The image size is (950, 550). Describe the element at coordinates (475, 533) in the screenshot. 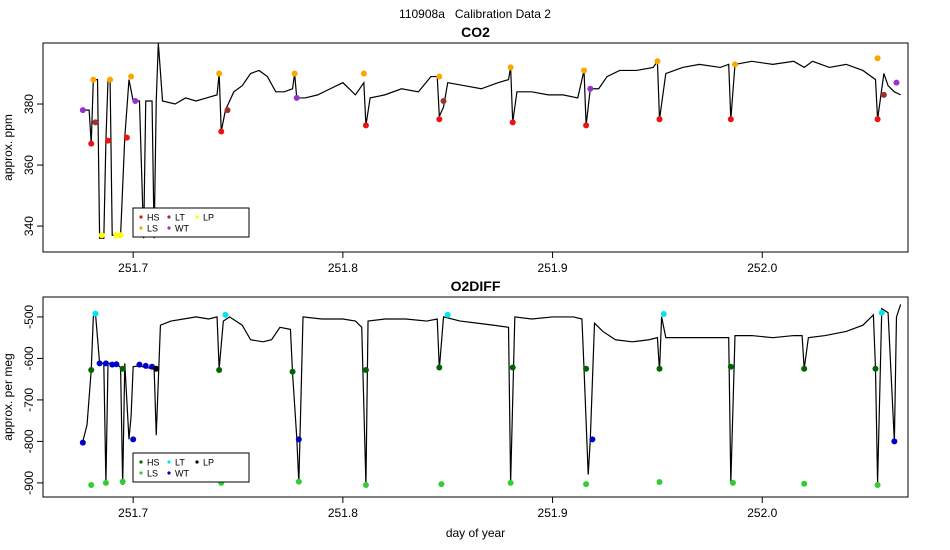

I see `x-axis-label: day of year` at that location.